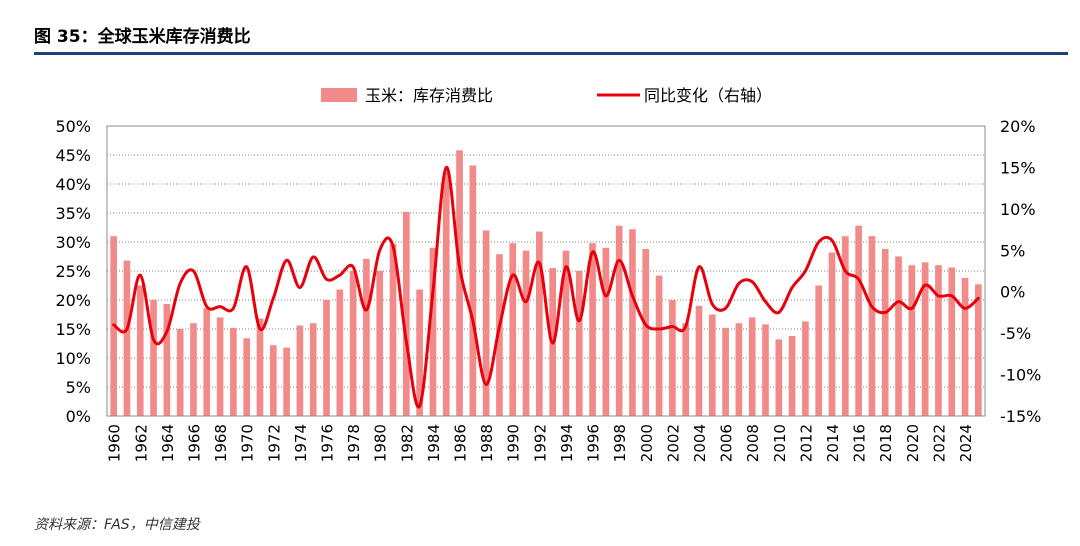  I want to click on left-axis-tick-label: 25%, so click(73, 271).